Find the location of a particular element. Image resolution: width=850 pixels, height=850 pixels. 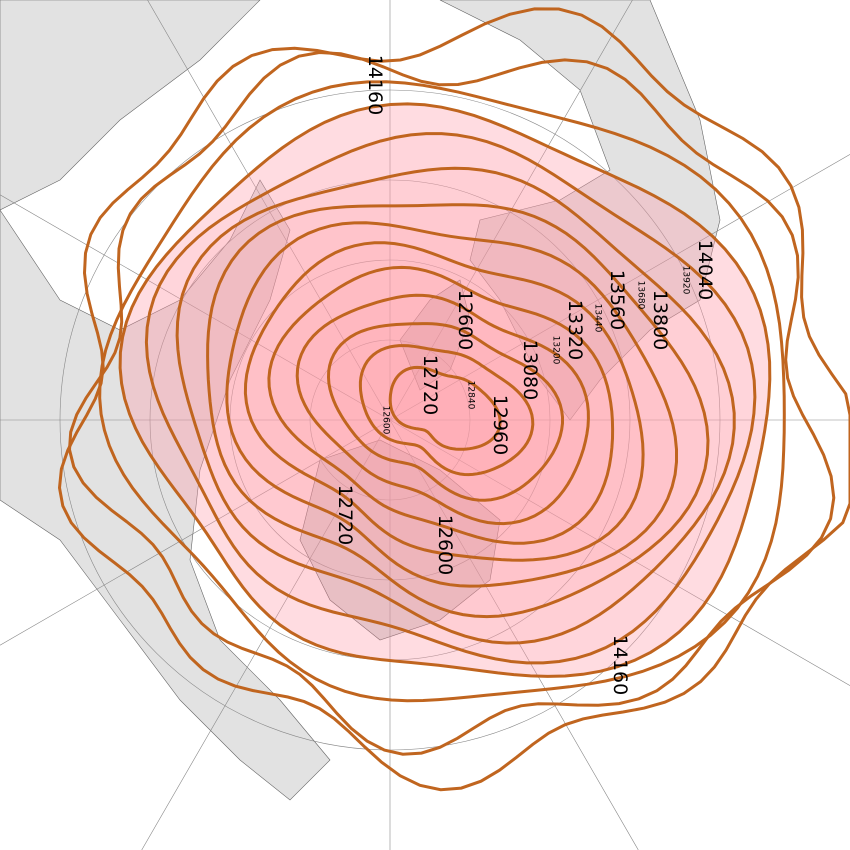

contour-label: 13560 is located at coordinates (617, 300).